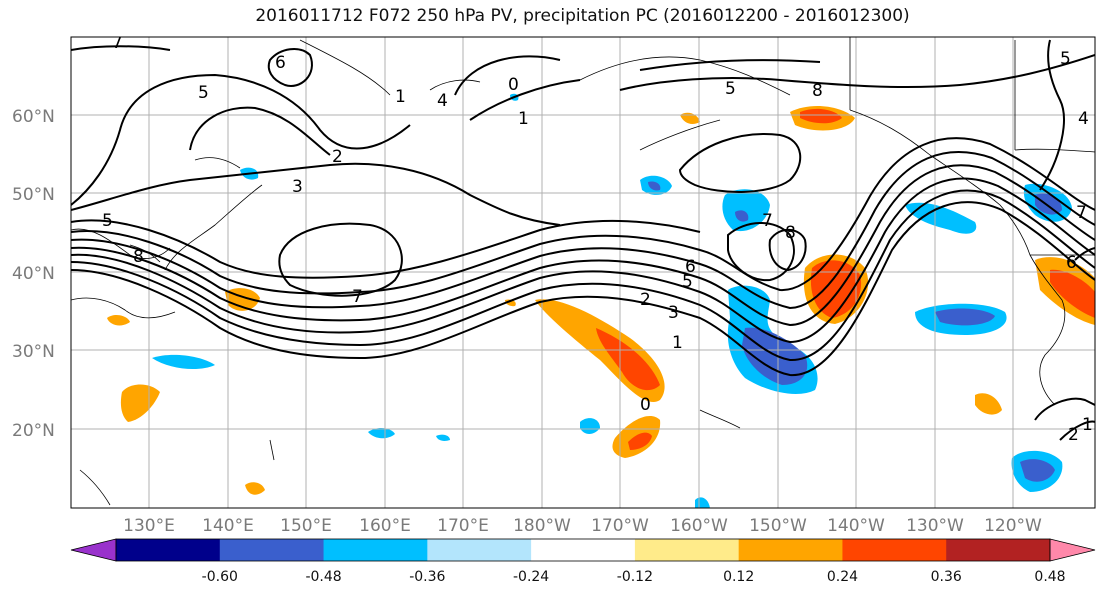 This screenshot has height=601, width=1105. Describe the element at coordinates (33, 352) in the screenshot. I see `lat-label: 30°N` at that location.